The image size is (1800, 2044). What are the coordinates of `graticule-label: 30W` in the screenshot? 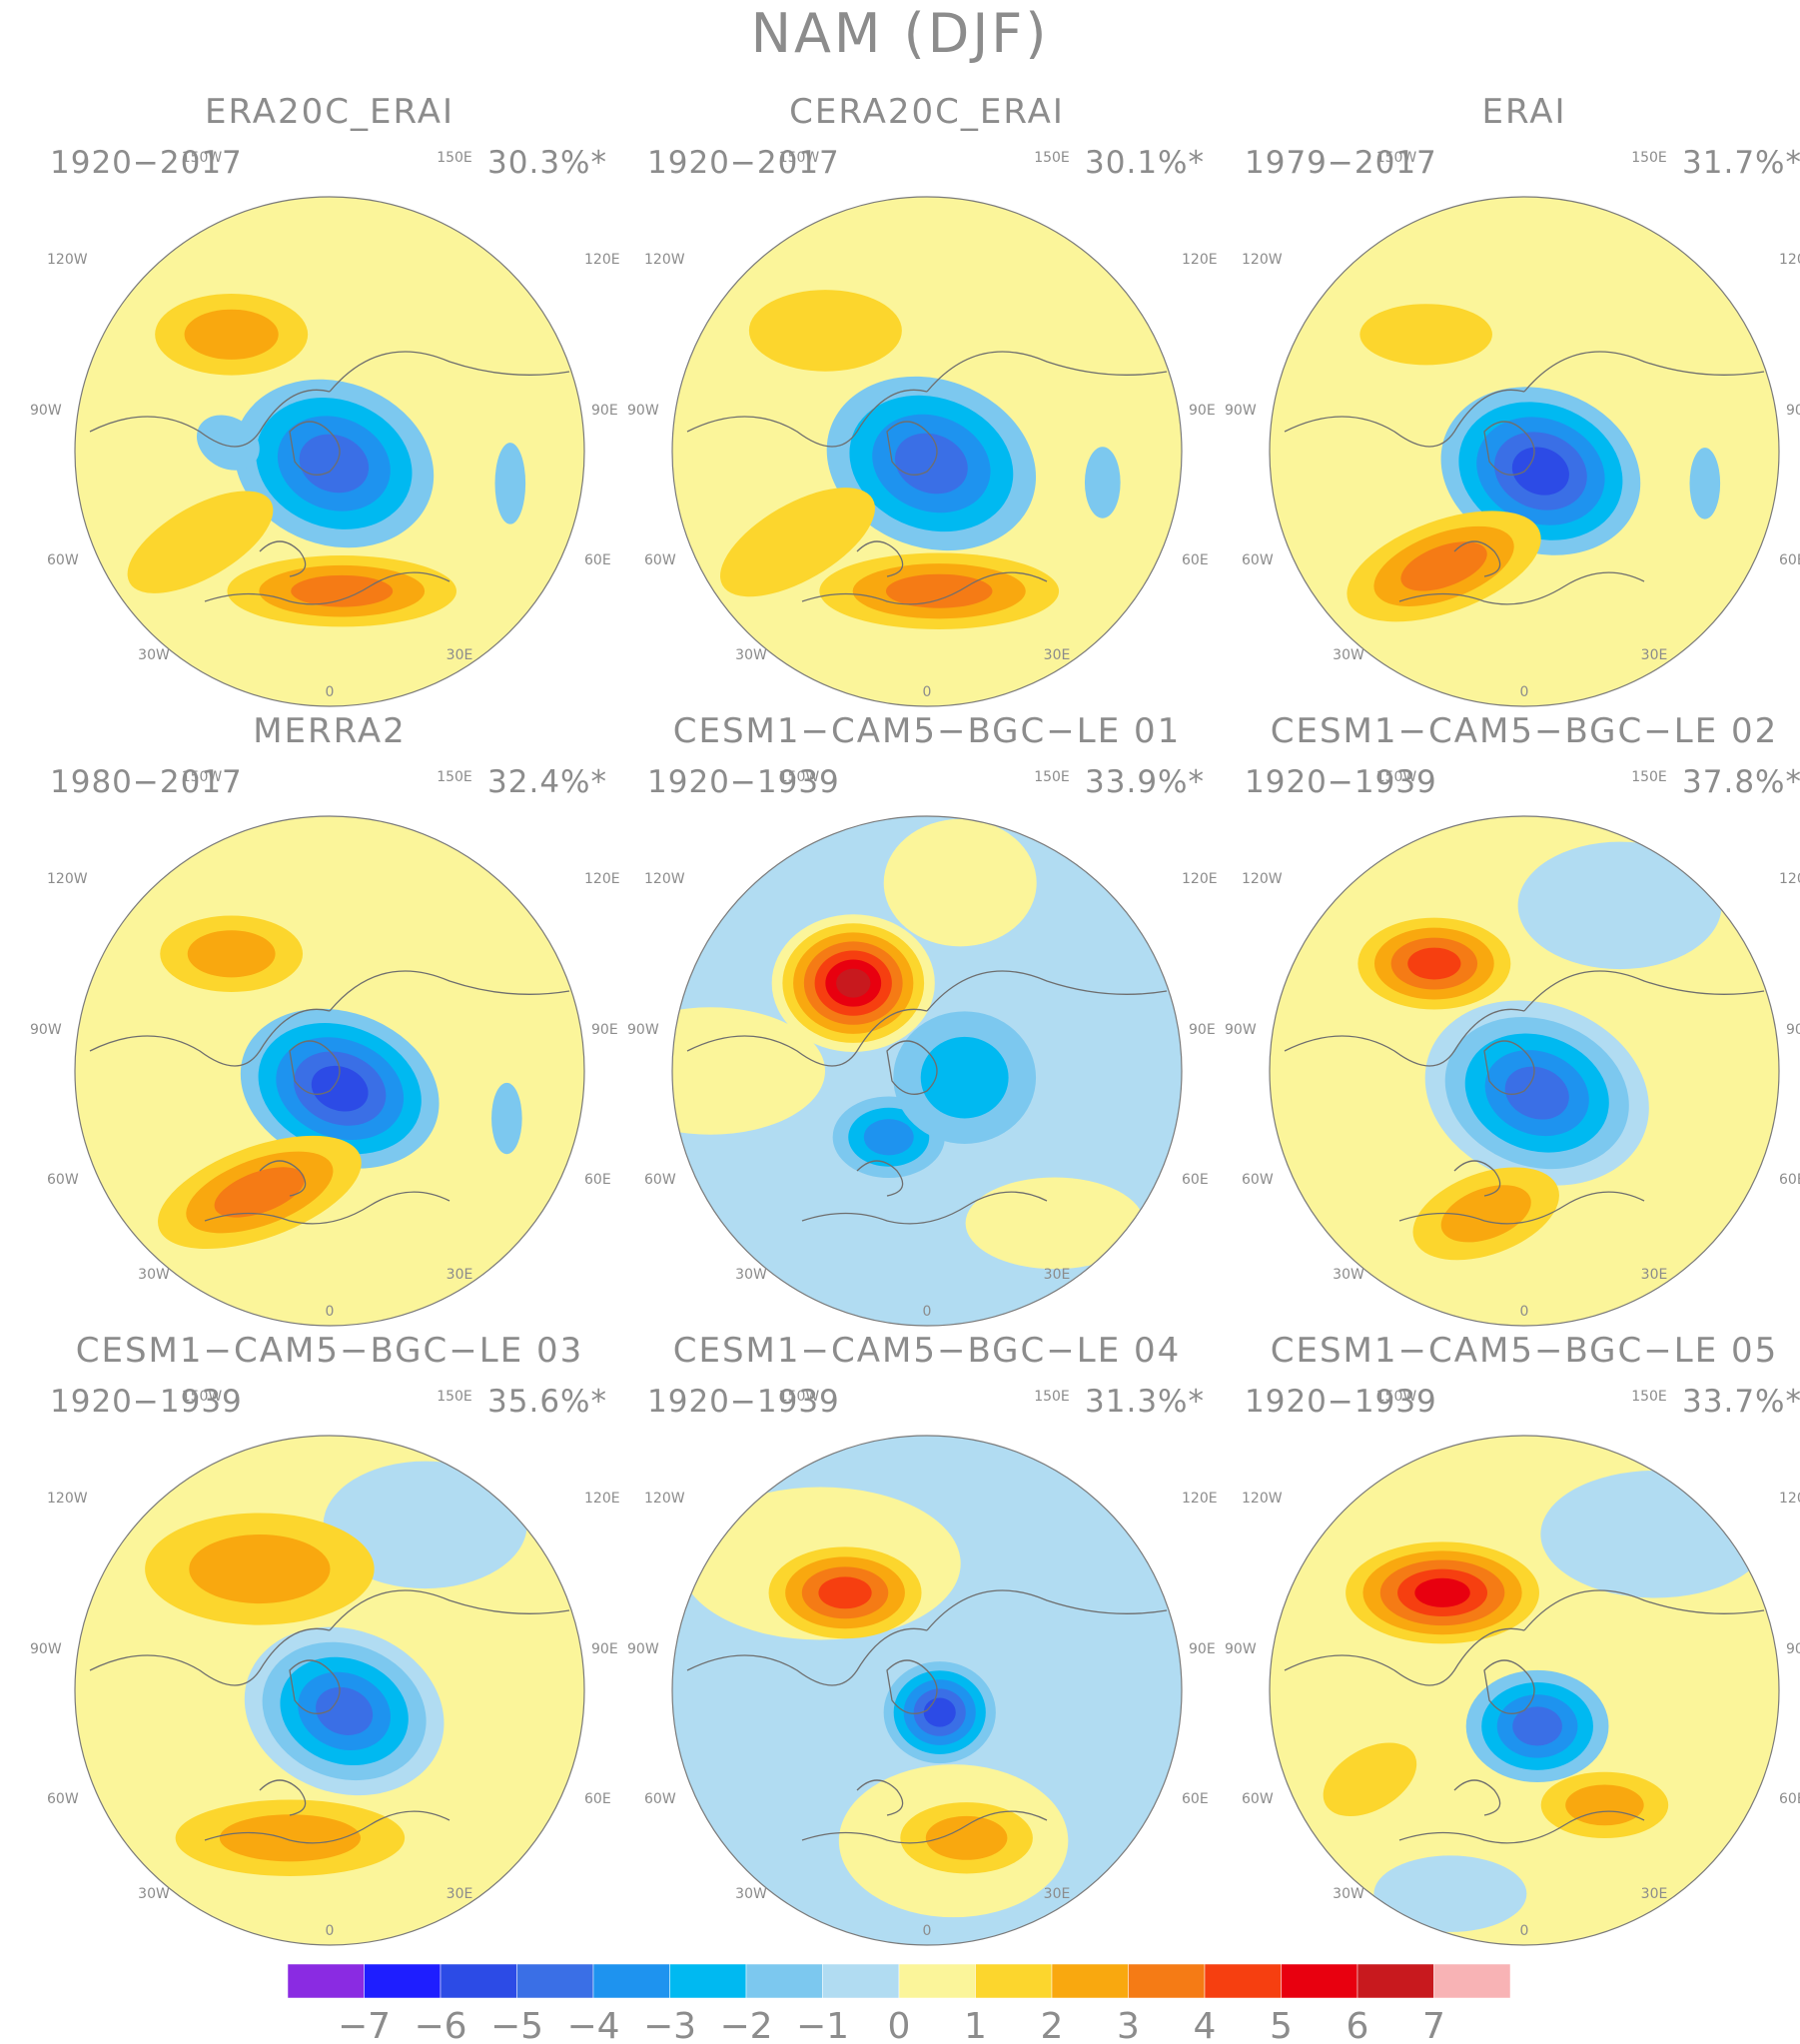 It's located at (751, 655).